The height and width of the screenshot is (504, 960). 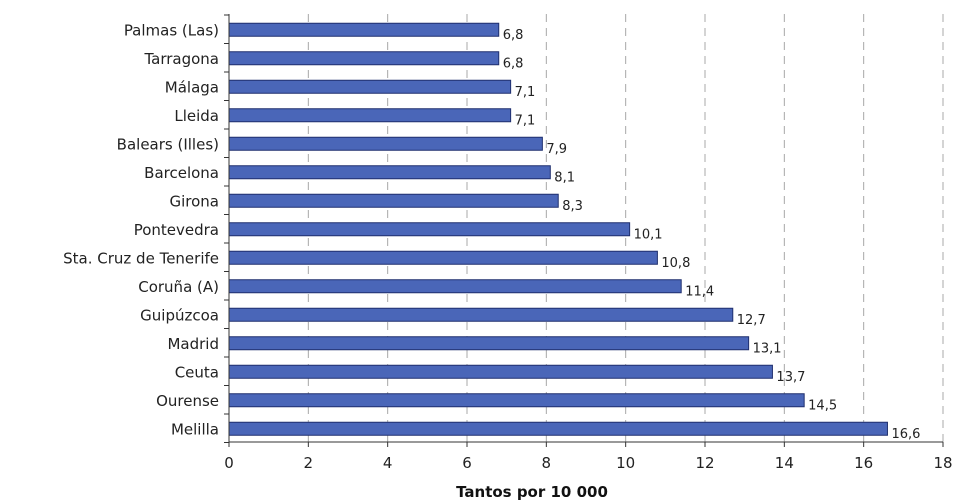 I want to click on x-tick-label: 0, so click(x=229, y=463).